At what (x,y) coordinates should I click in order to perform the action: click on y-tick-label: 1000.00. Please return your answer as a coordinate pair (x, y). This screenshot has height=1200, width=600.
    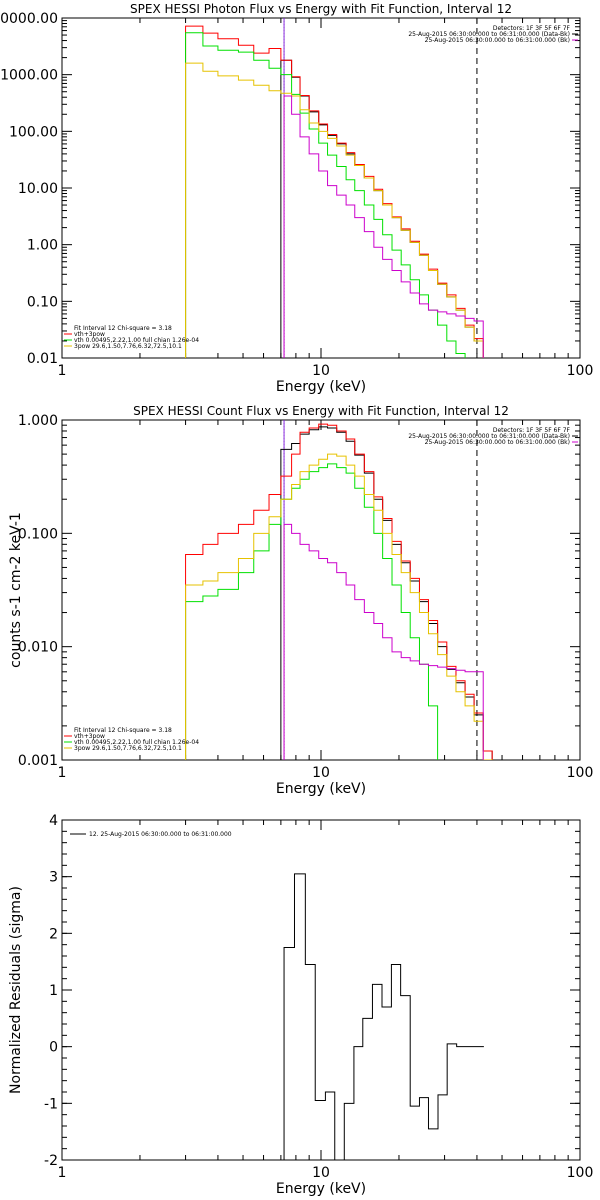
    Looking at the image, I should click on (29, 76).